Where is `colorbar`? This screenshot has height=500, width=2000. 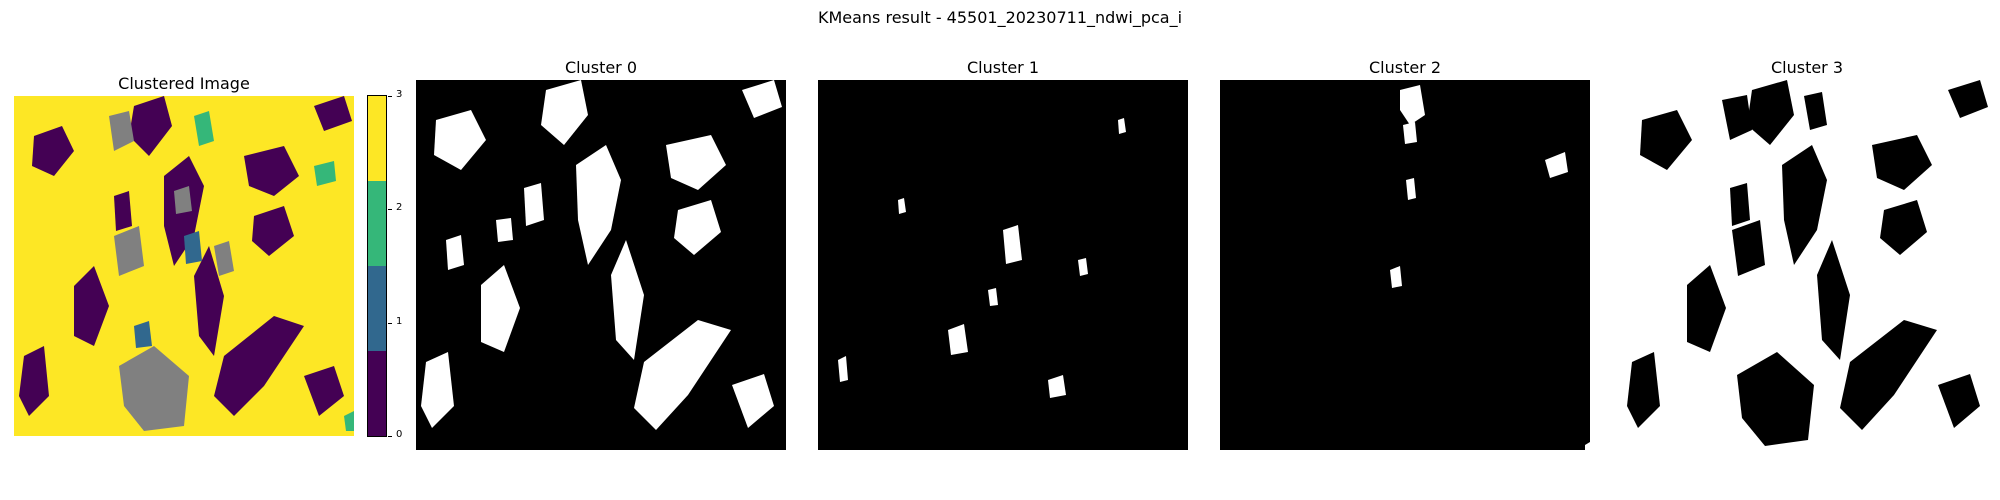
colorbar is located at coordinates (377, 266).